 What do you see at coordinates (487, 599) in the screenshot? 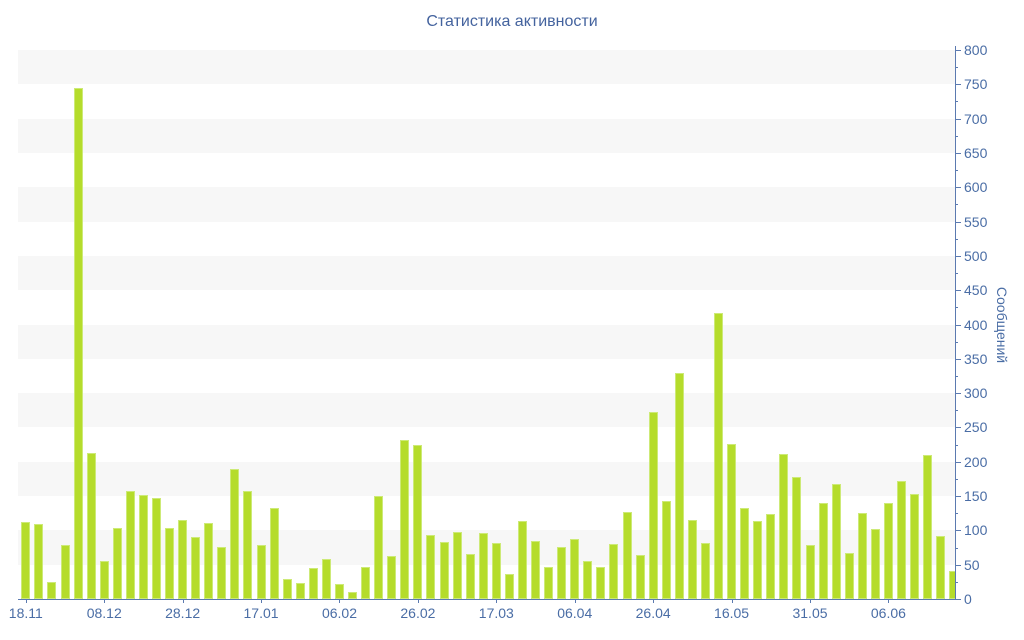
I see `x-axis-line` at bounding box center [487, 599].